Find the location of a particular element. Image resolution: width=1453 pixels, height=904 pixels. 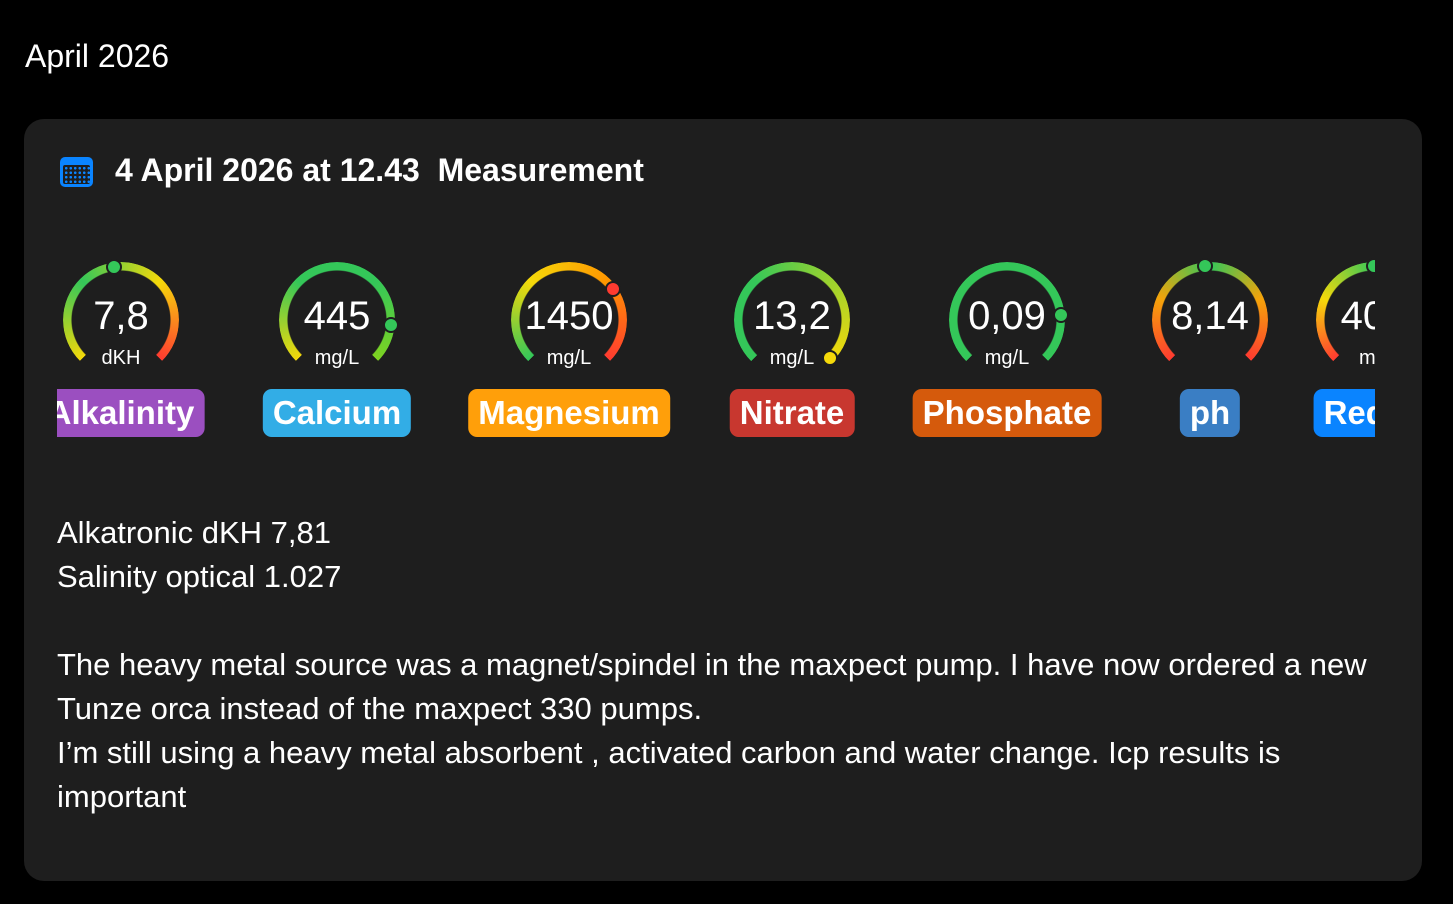

parameter-label: Phosphate is located at coordinates (1007, 413).